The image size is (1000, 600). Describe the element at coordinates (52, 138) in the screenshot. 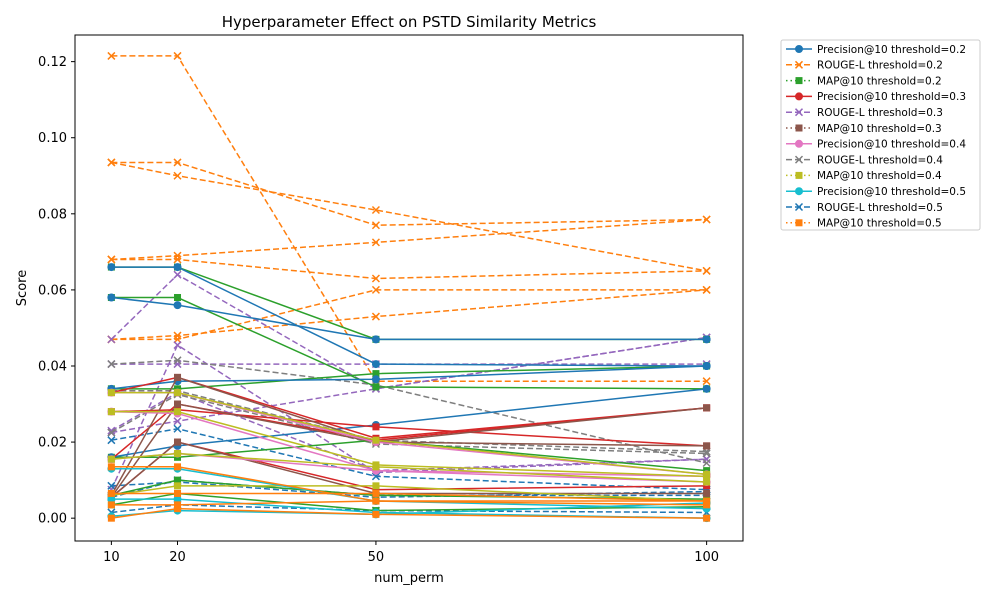

I see `y-tick-label: 0.10` at that location.